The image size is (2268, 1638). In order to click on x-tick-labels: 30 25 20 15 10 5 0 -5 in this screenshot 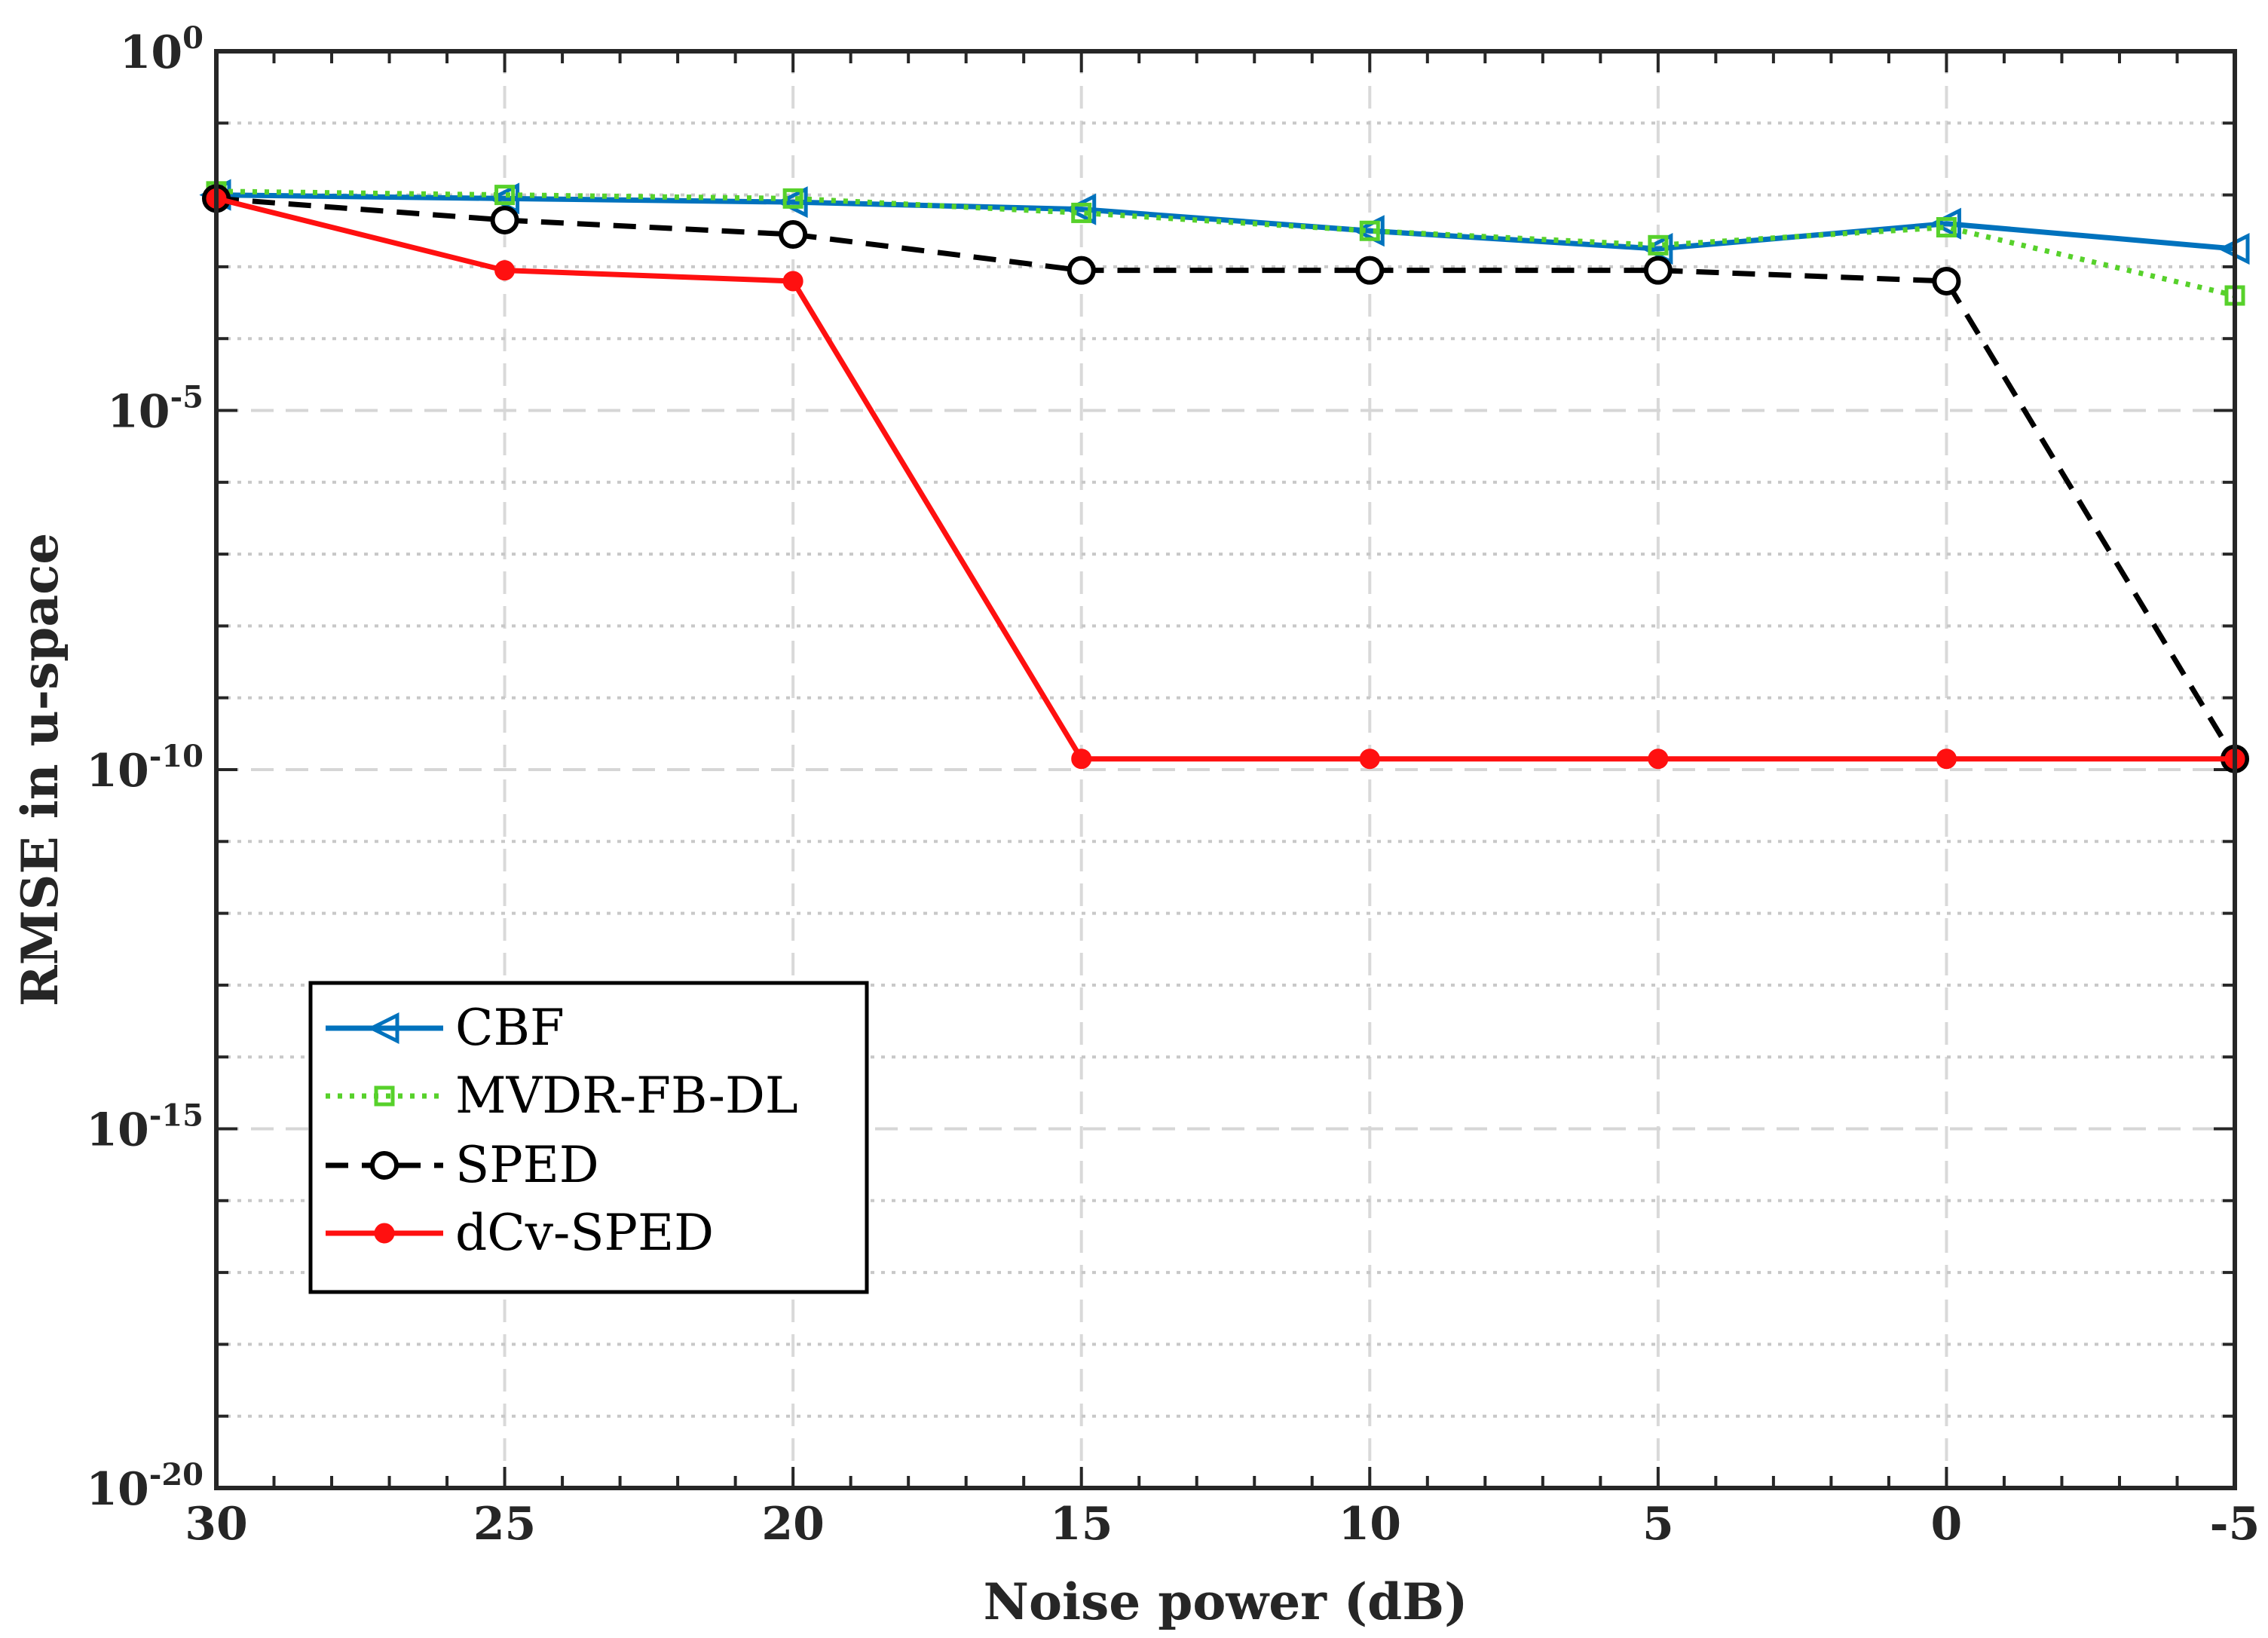, I will do `click(1223, 1524)`.